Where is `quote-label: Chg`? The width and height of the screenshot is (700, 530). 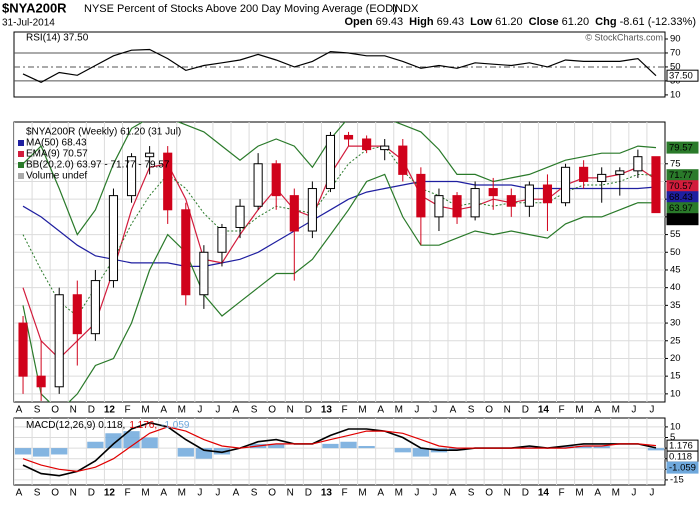 quote-label: Chg is located at coordinates (605, 22).